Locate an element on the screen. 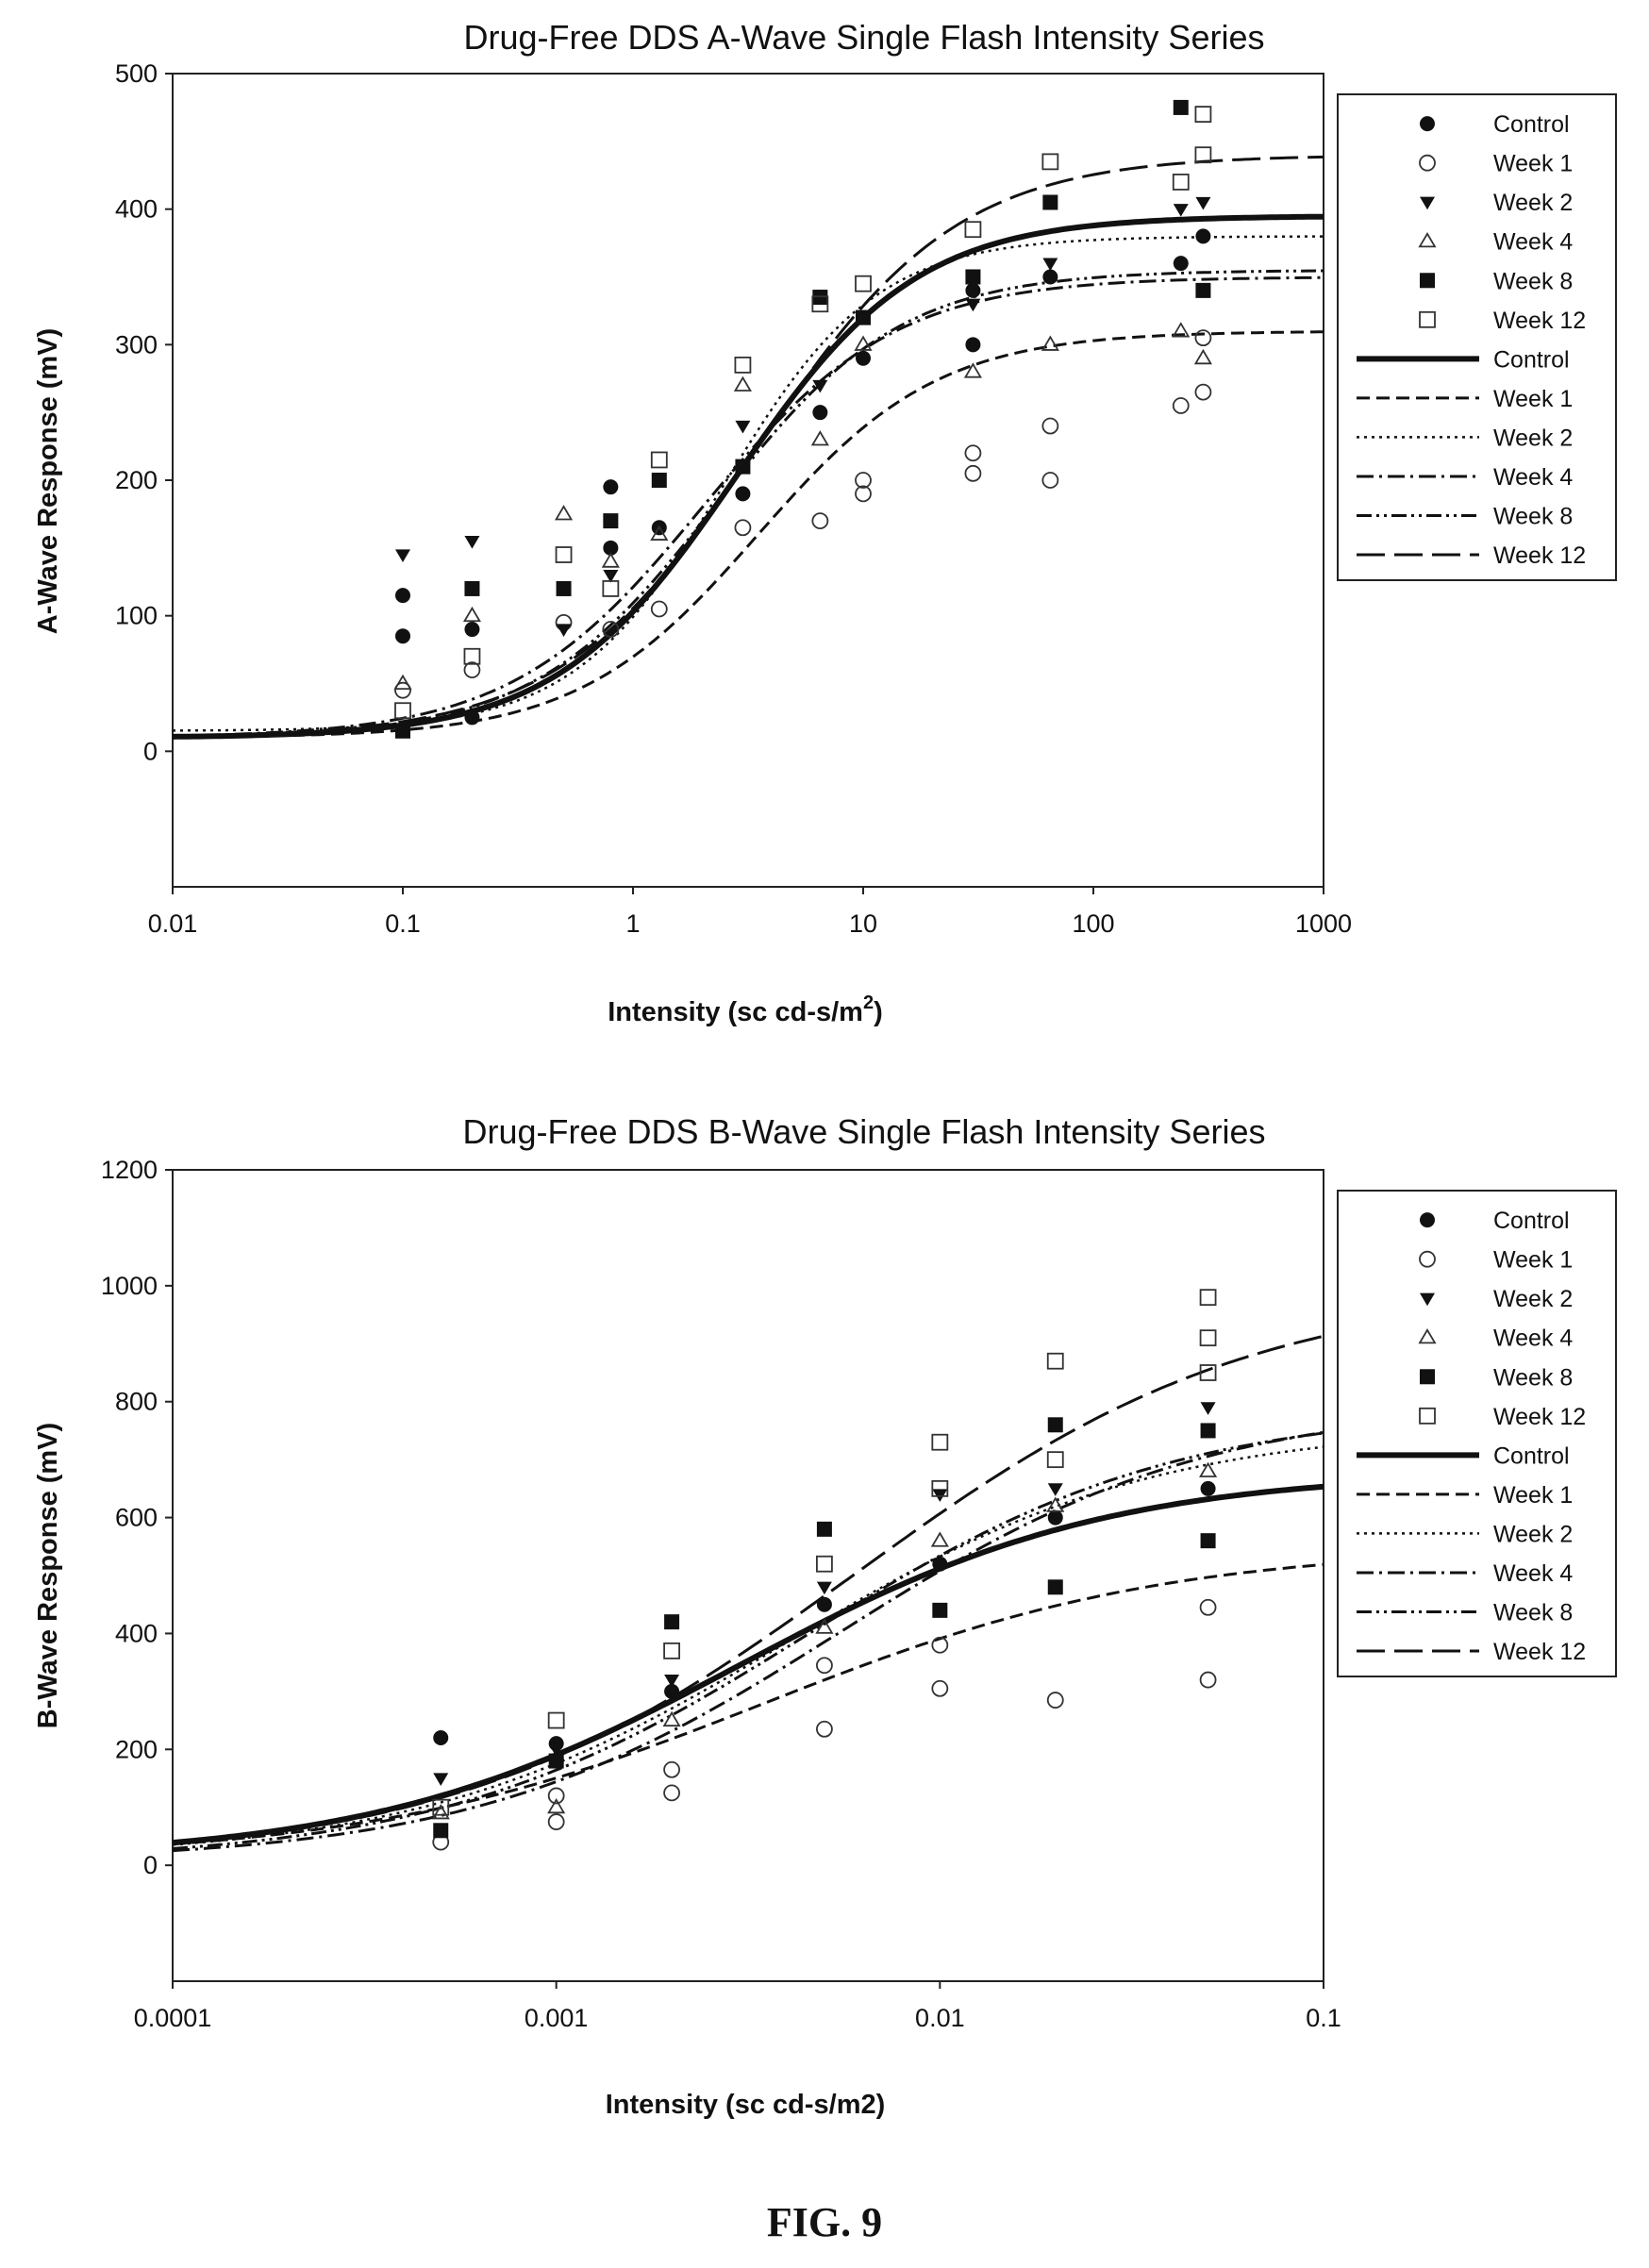 Image resolution: width=1649 pixels, height=2268 pixels. legend-label: Week 1 is located at coordinates (1533, 1496).